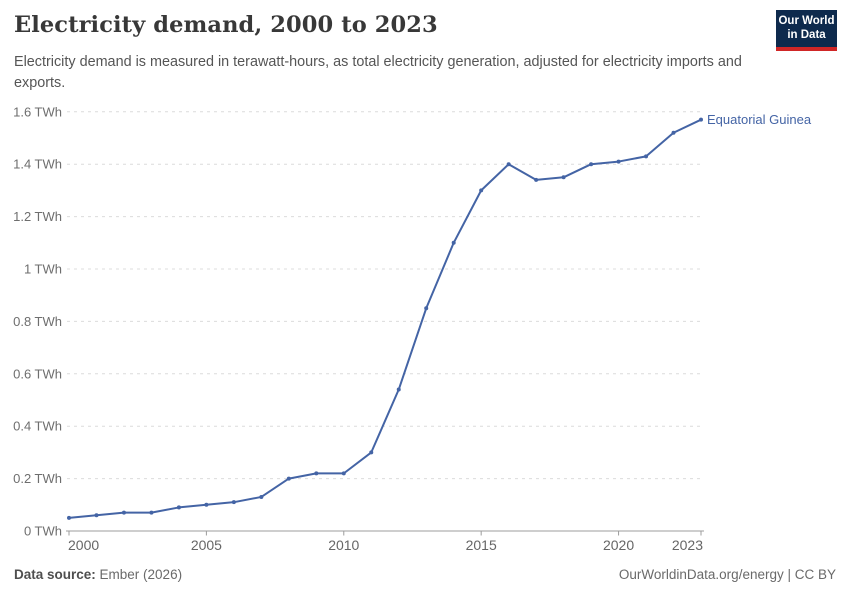 The image size is (850, 600). What do you see at coordinates (43, 531) in the screenshot?
I see `y-axis-tick-label: 0 TWh` at bounding box center [43, 531].